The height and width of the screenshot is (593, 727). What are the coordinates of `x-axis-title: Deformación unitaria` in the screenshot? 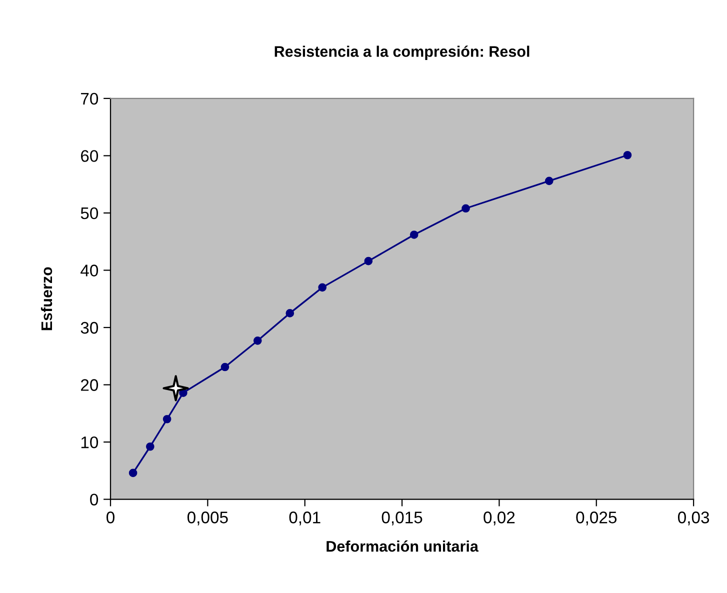 It's located at (402, 546).